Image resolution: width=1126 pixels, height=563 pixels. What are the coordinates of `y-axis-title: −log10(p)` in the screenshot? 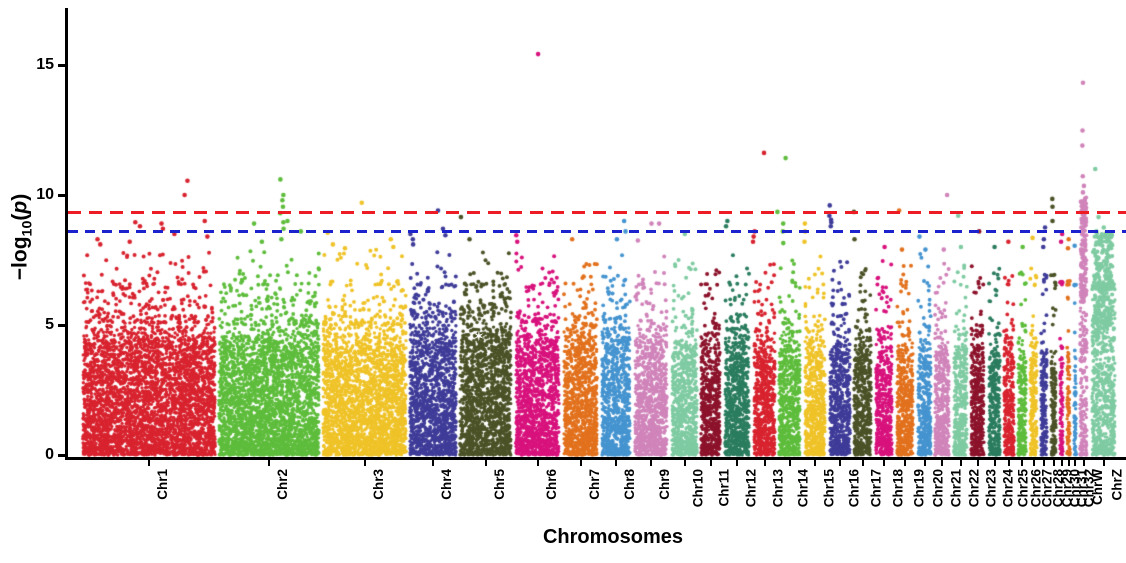 It's located at (21, 237).